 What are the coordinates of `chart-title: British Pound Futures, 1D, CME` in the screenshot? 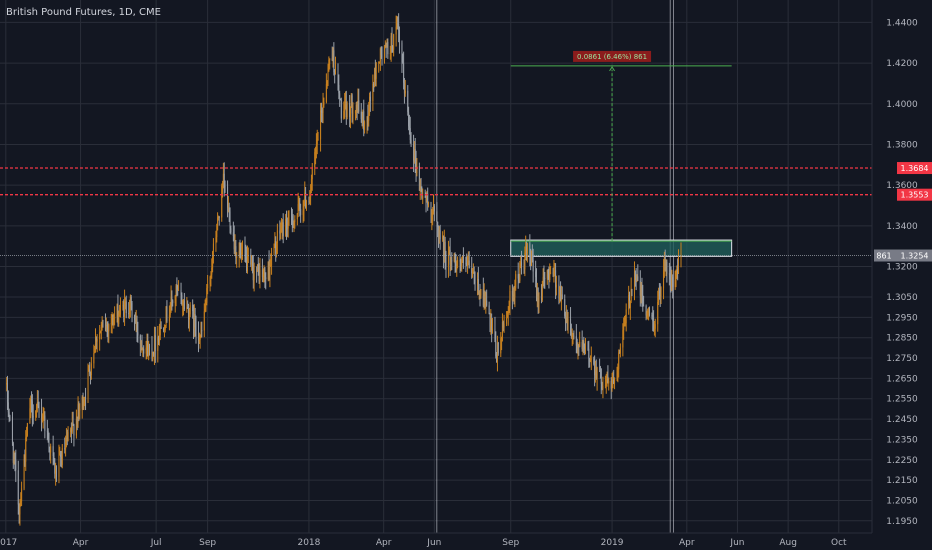 It's located at (83, 12).